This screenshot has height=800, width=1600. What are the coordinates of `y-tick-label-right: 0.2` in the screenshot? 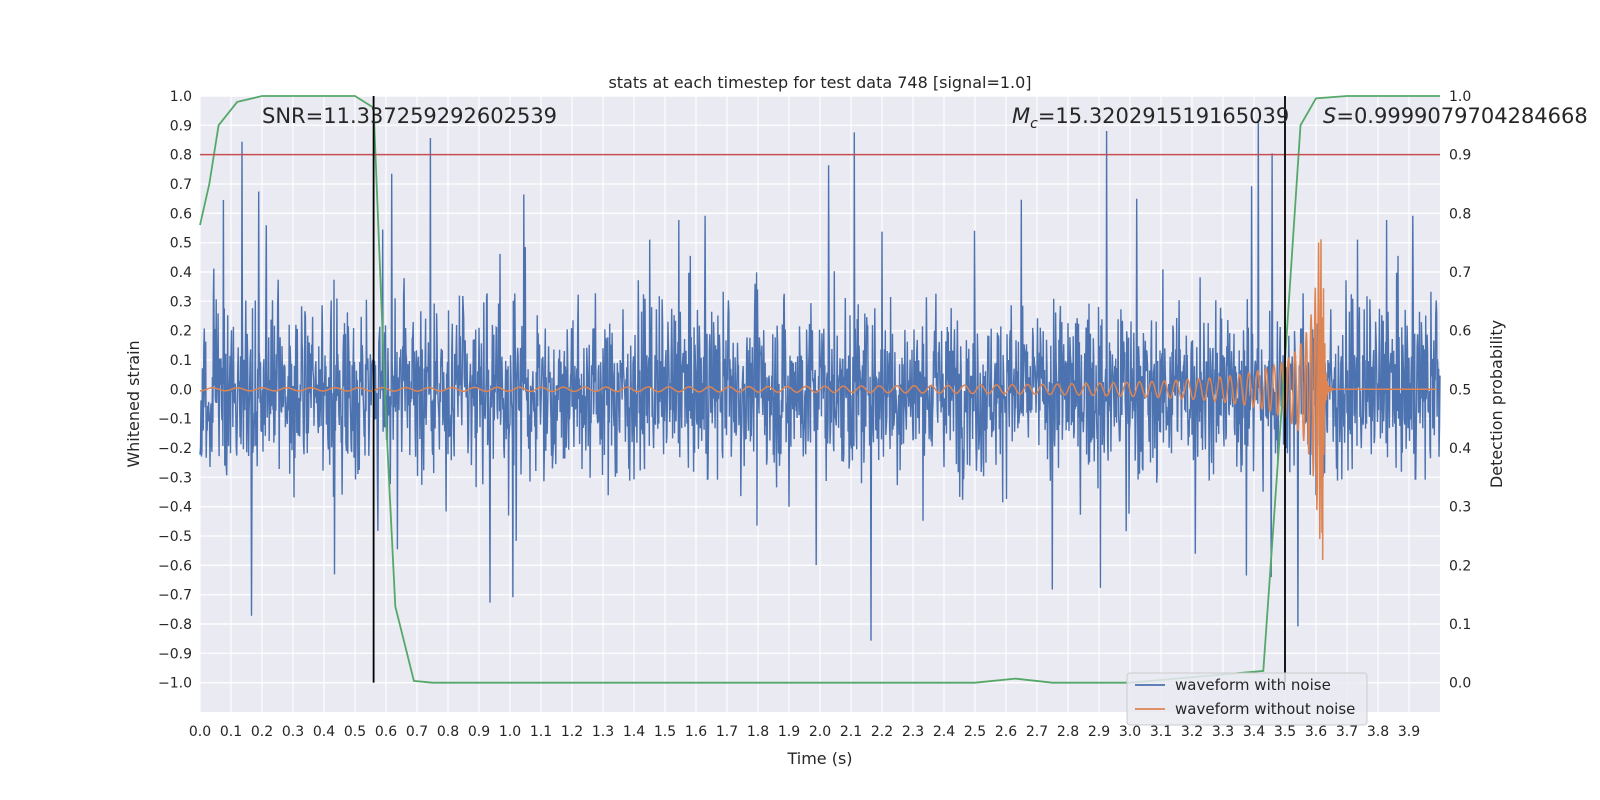 It's located at (1460, 566).